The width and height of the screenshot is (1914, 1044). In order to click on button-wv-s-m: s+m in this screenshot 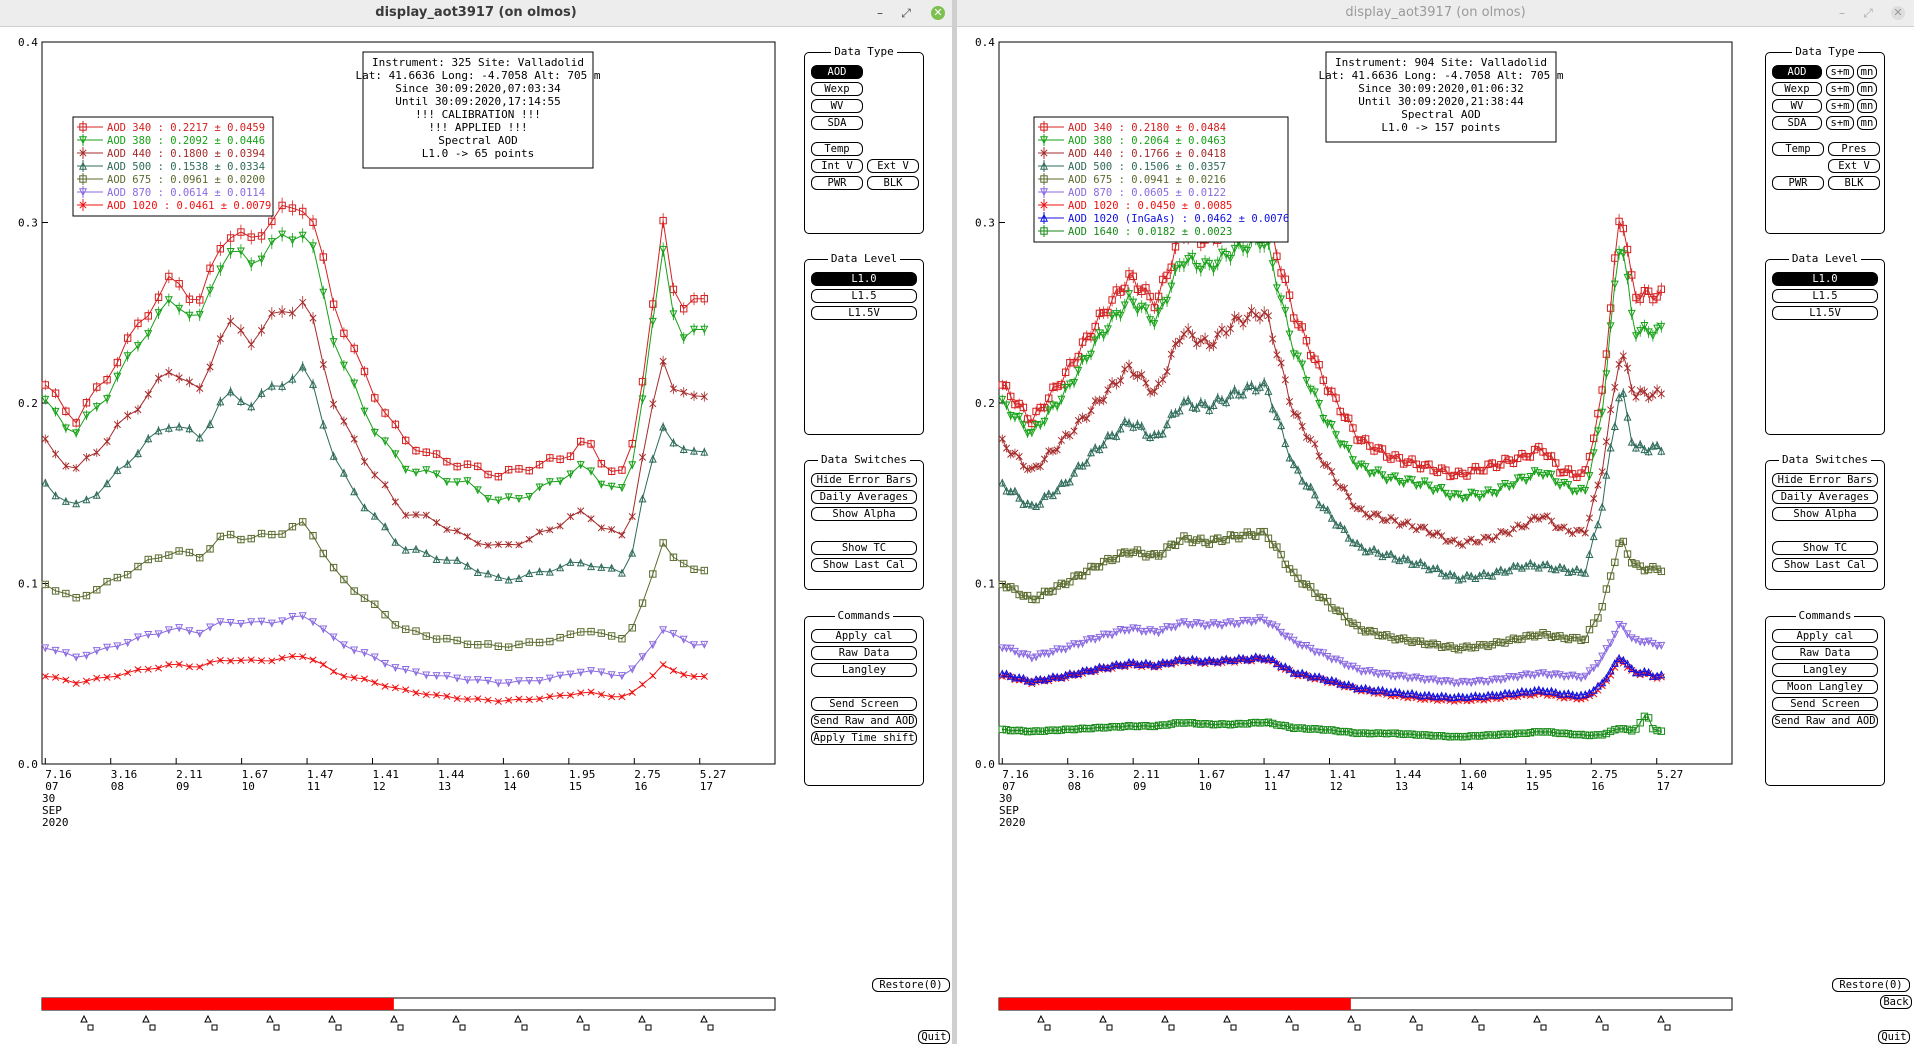, I will do `click(1840, 106)`.